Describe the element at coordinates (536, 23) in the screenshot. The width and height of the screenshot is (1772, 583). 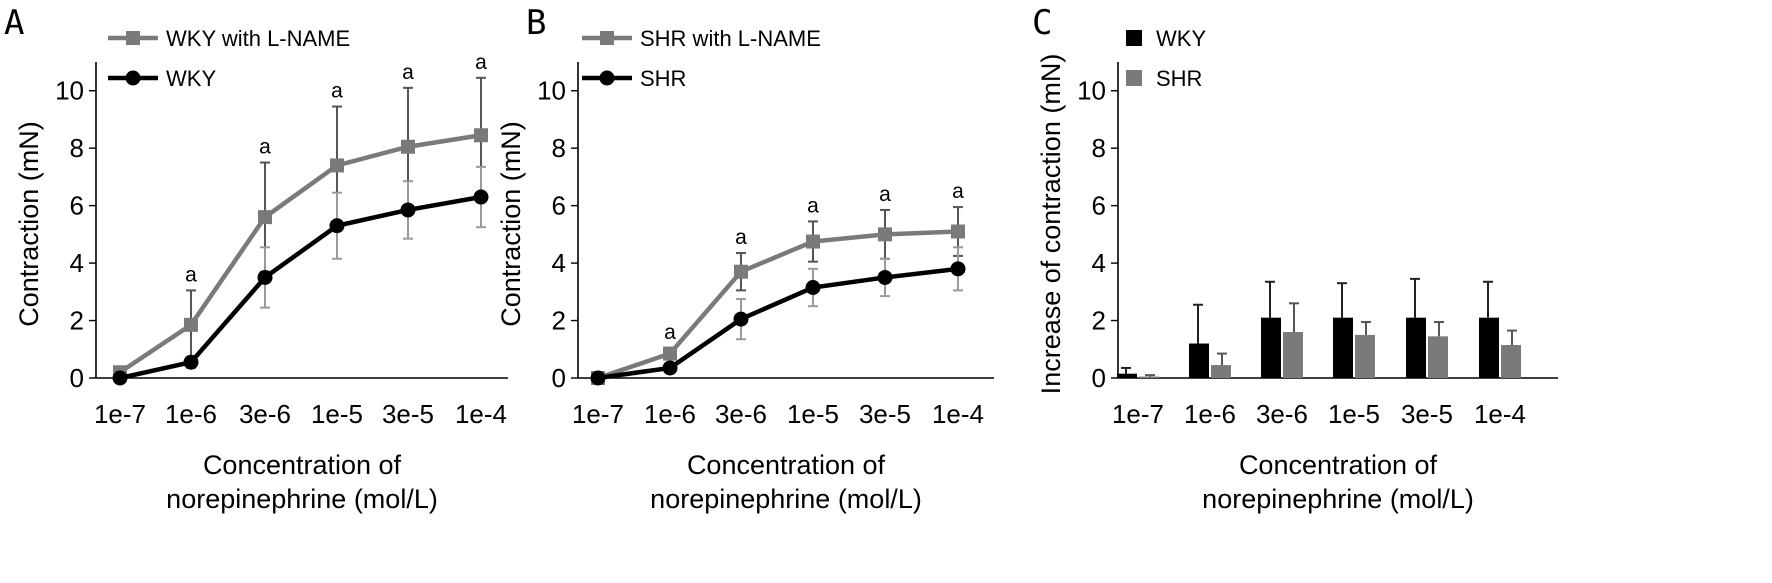
I see `panel-label: B` at that location.